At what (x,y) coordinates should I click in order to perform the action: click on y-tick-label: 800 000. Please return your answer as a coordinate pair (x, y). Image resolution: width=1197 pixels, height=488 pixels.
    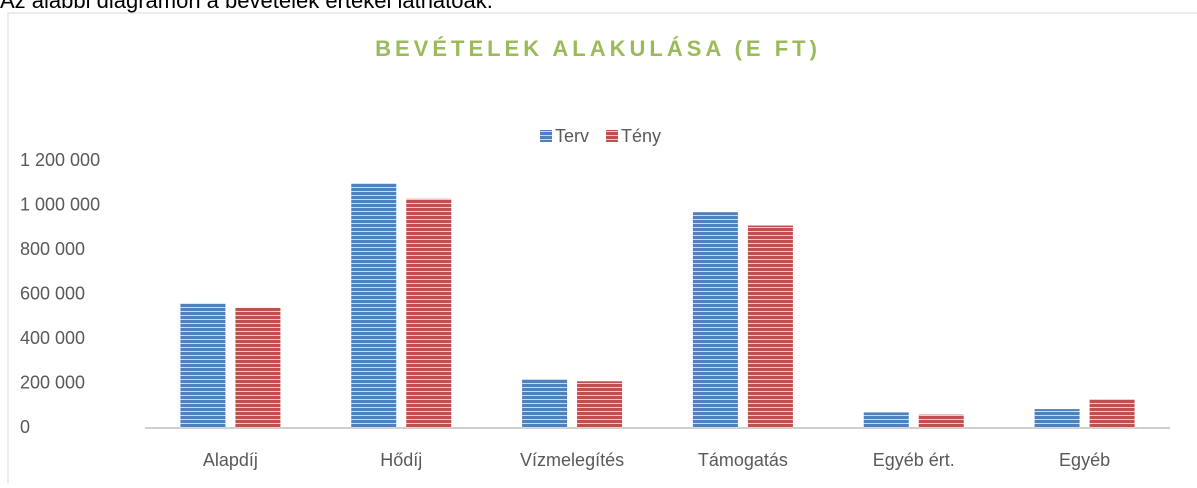
    Looking at the image, I should click on (52, 249).